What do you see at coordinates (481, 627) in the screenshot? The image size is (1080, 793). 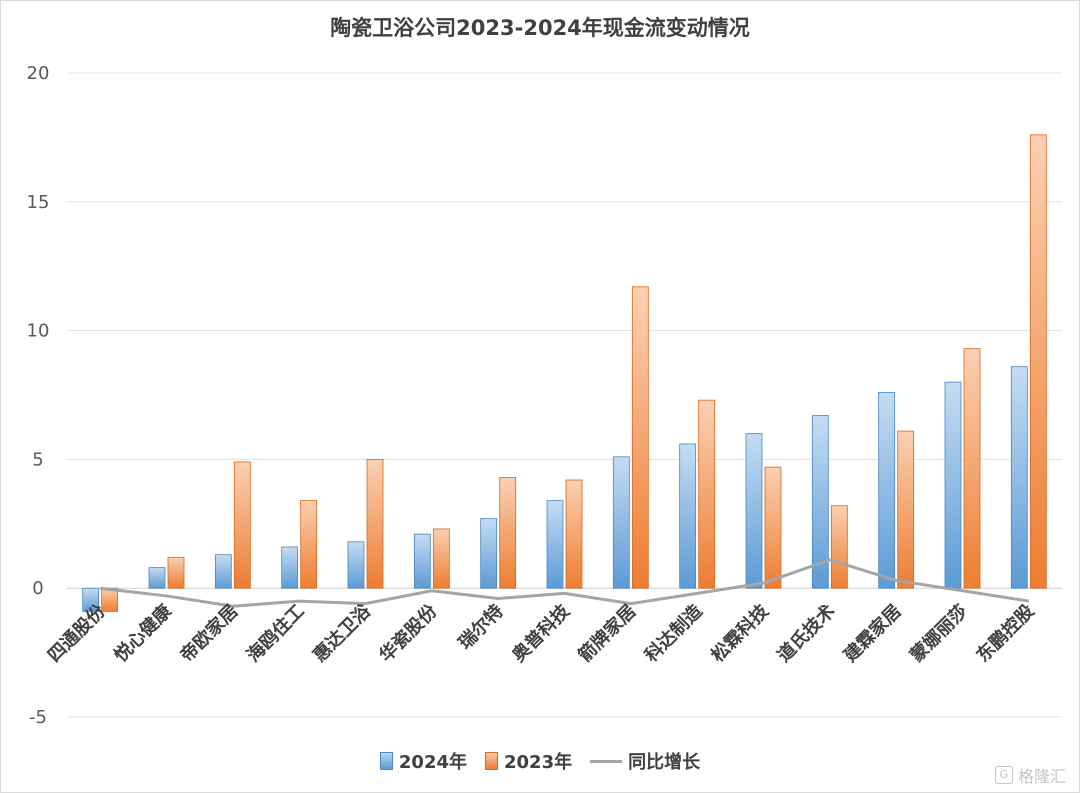 I see `x-tick-label: 瑞尔特` at bounding box center [481, 627].